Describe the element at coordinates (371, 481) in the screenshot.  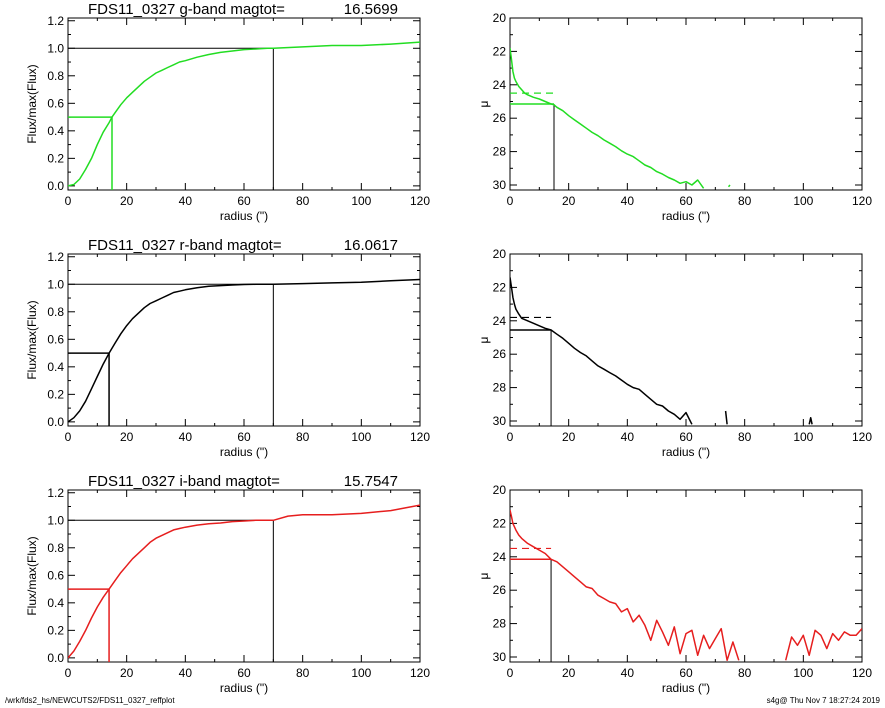
I see `magtot-value: 15.7547` at that location.